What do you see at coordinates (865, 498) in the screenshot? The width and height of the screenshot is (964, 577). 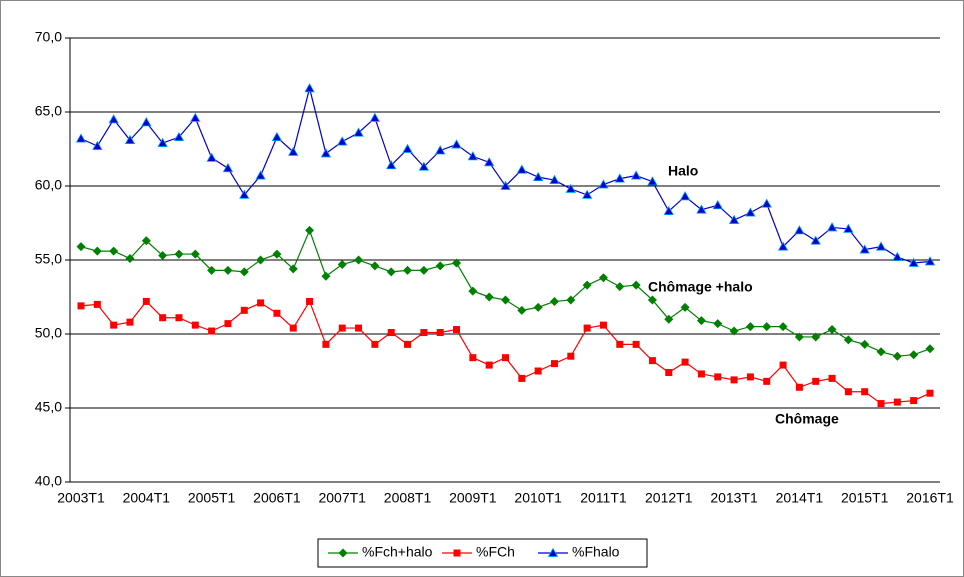 I see `x-tick-label: 2015T1` at bounding box center [865, 498].